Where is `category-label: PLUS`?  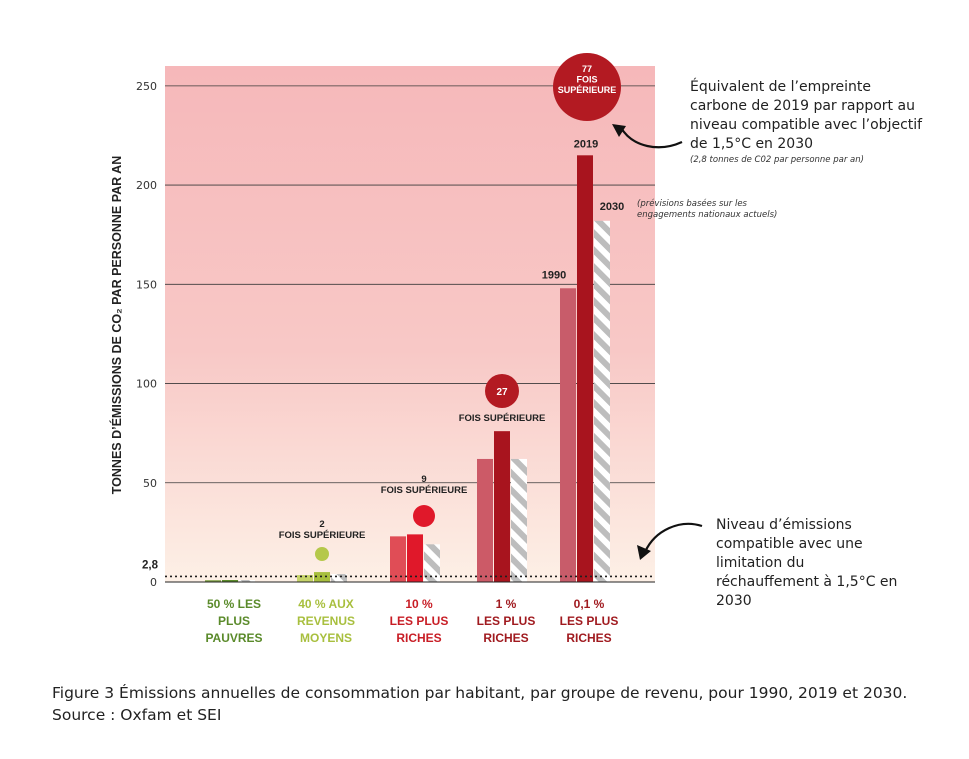
category-label: PLUS is located at coordinates (234, 621).